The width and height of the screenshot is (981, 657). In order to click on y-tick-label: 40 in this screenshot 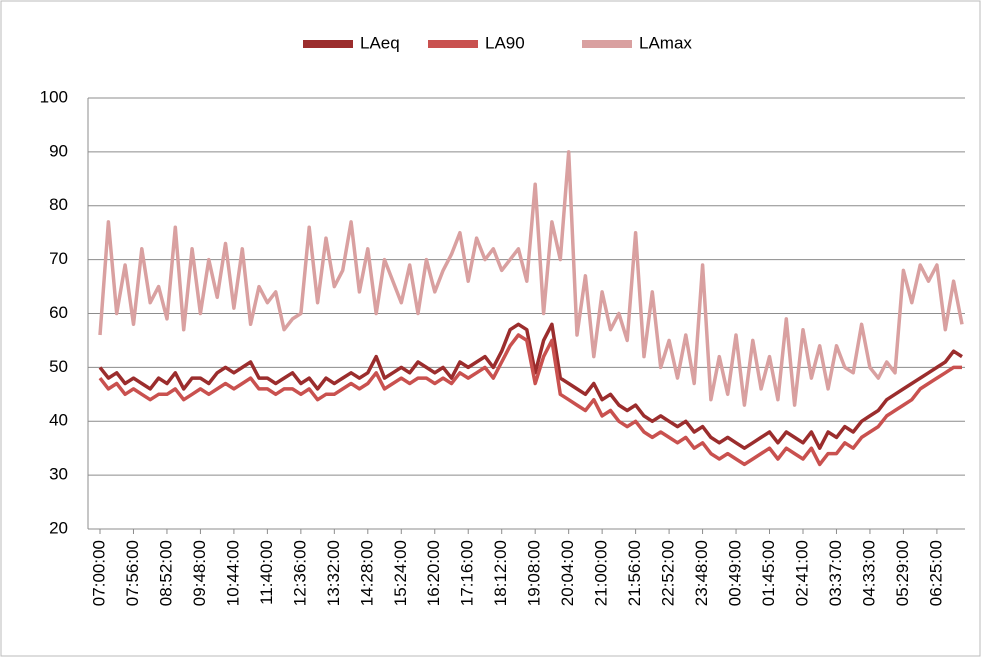, I will do `click(58, 420)`.